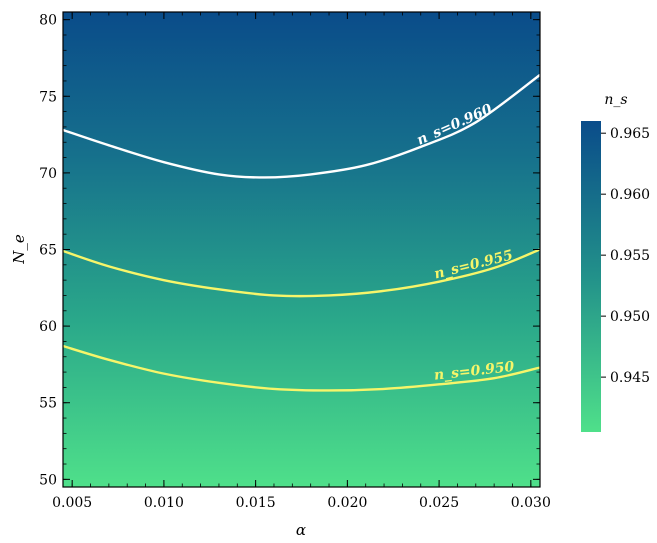  I want to click on colorbar-tick-label: 0.955, so click(630, 256).